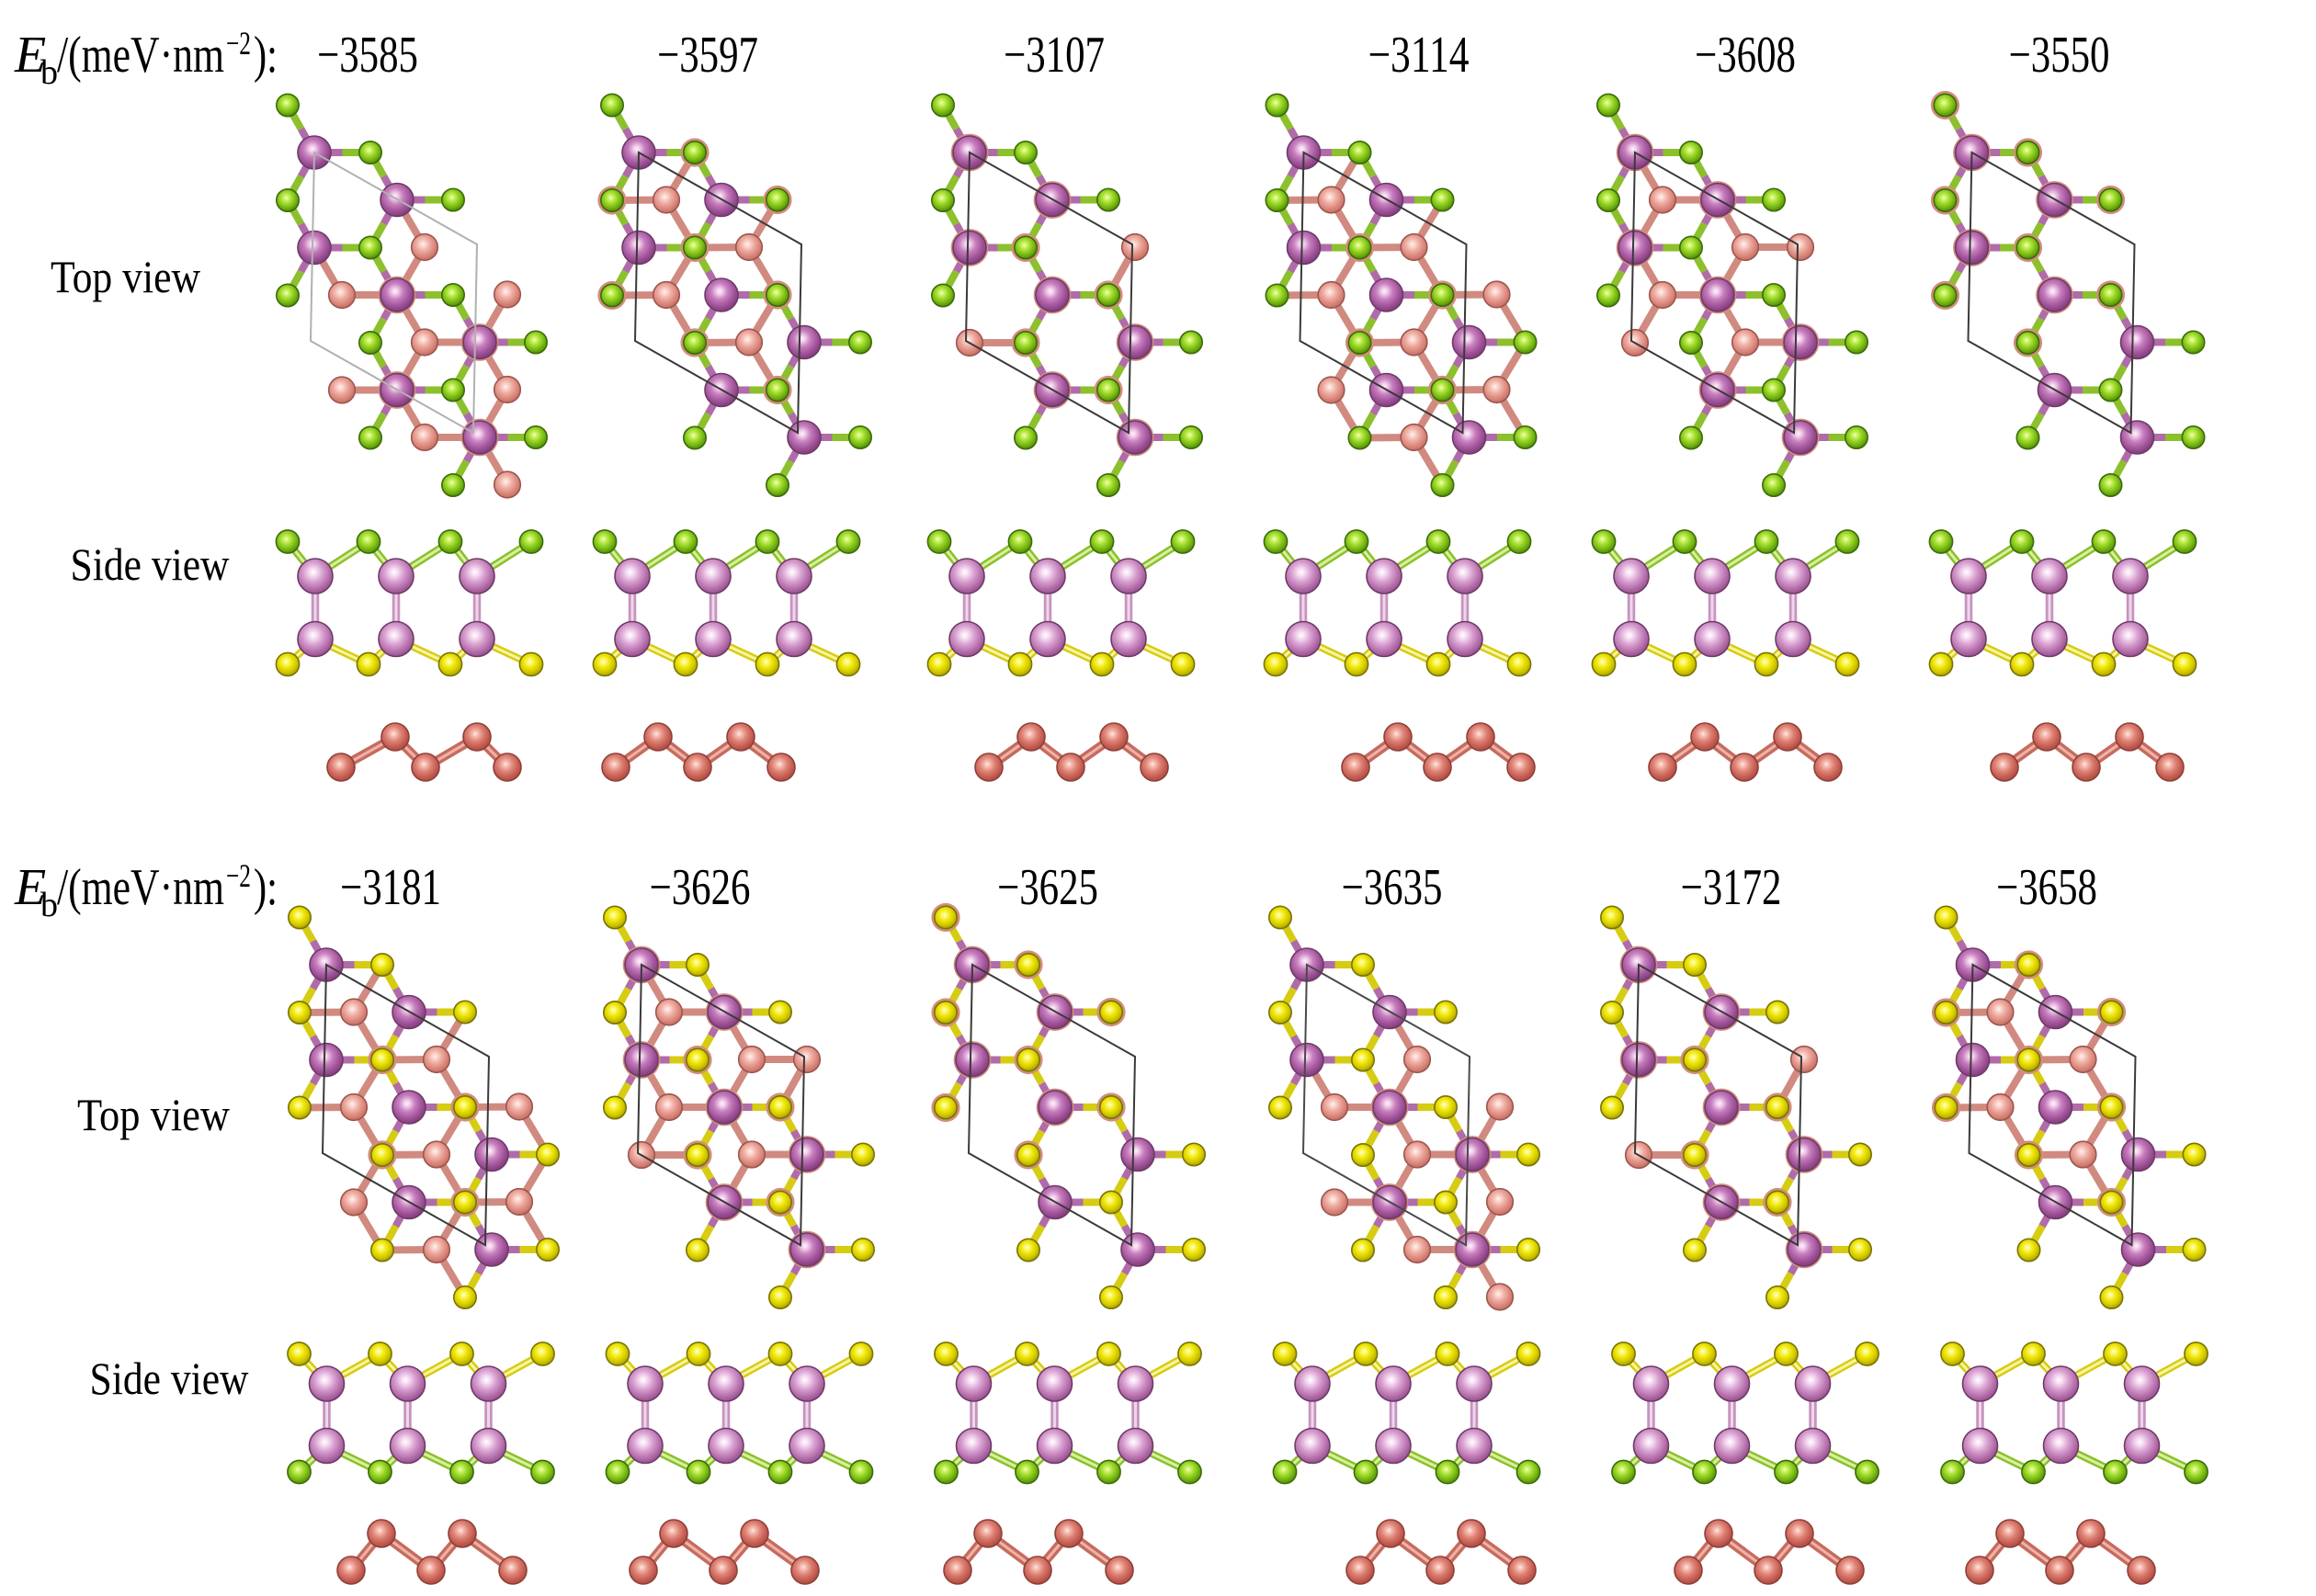  What do you see at coordinates (1047, 887) in the screenshot?
I see `svg-text: −3625` at bounding box center [1047, 887].